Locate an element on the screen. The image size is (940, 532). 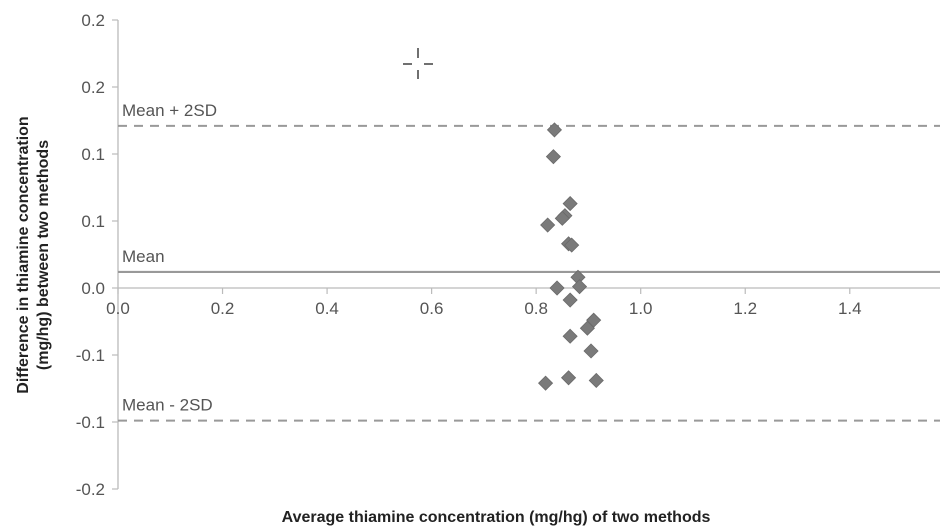
x-tick-label: 1.2 is located at coordinates (745, 308).